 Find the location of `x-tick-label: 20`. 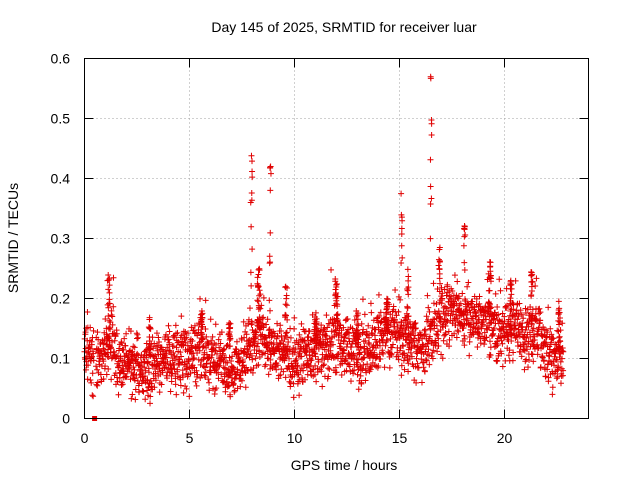

x-tick-label: 20 is located at coordinates (505, 438).